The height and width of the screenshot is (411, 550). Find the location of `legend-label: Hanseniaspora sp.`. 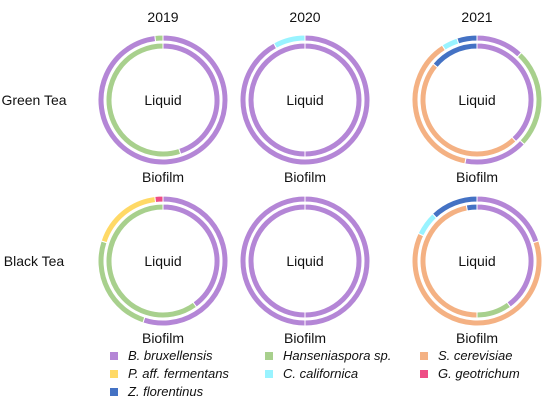

legend-label: Hanseniaspora sp. is located at coordinates (337, 355).